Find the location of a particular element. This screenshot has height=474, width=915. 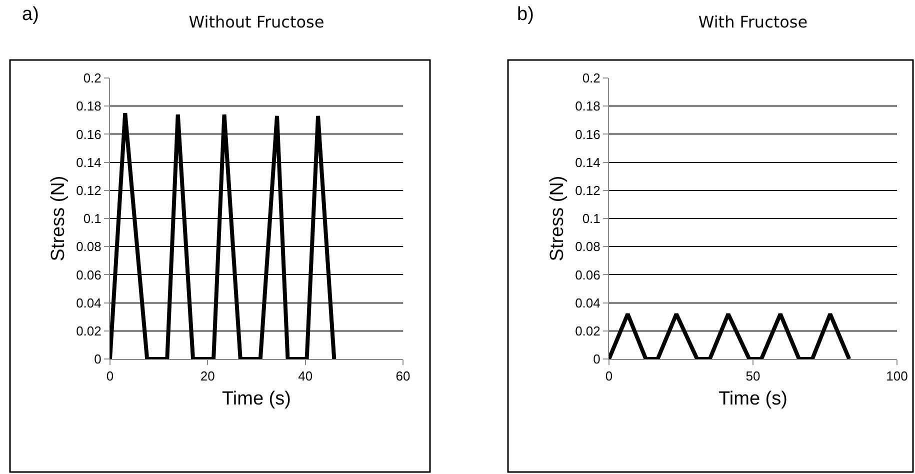

chart-title: Without Fructose is located at coordinates (256, 22).